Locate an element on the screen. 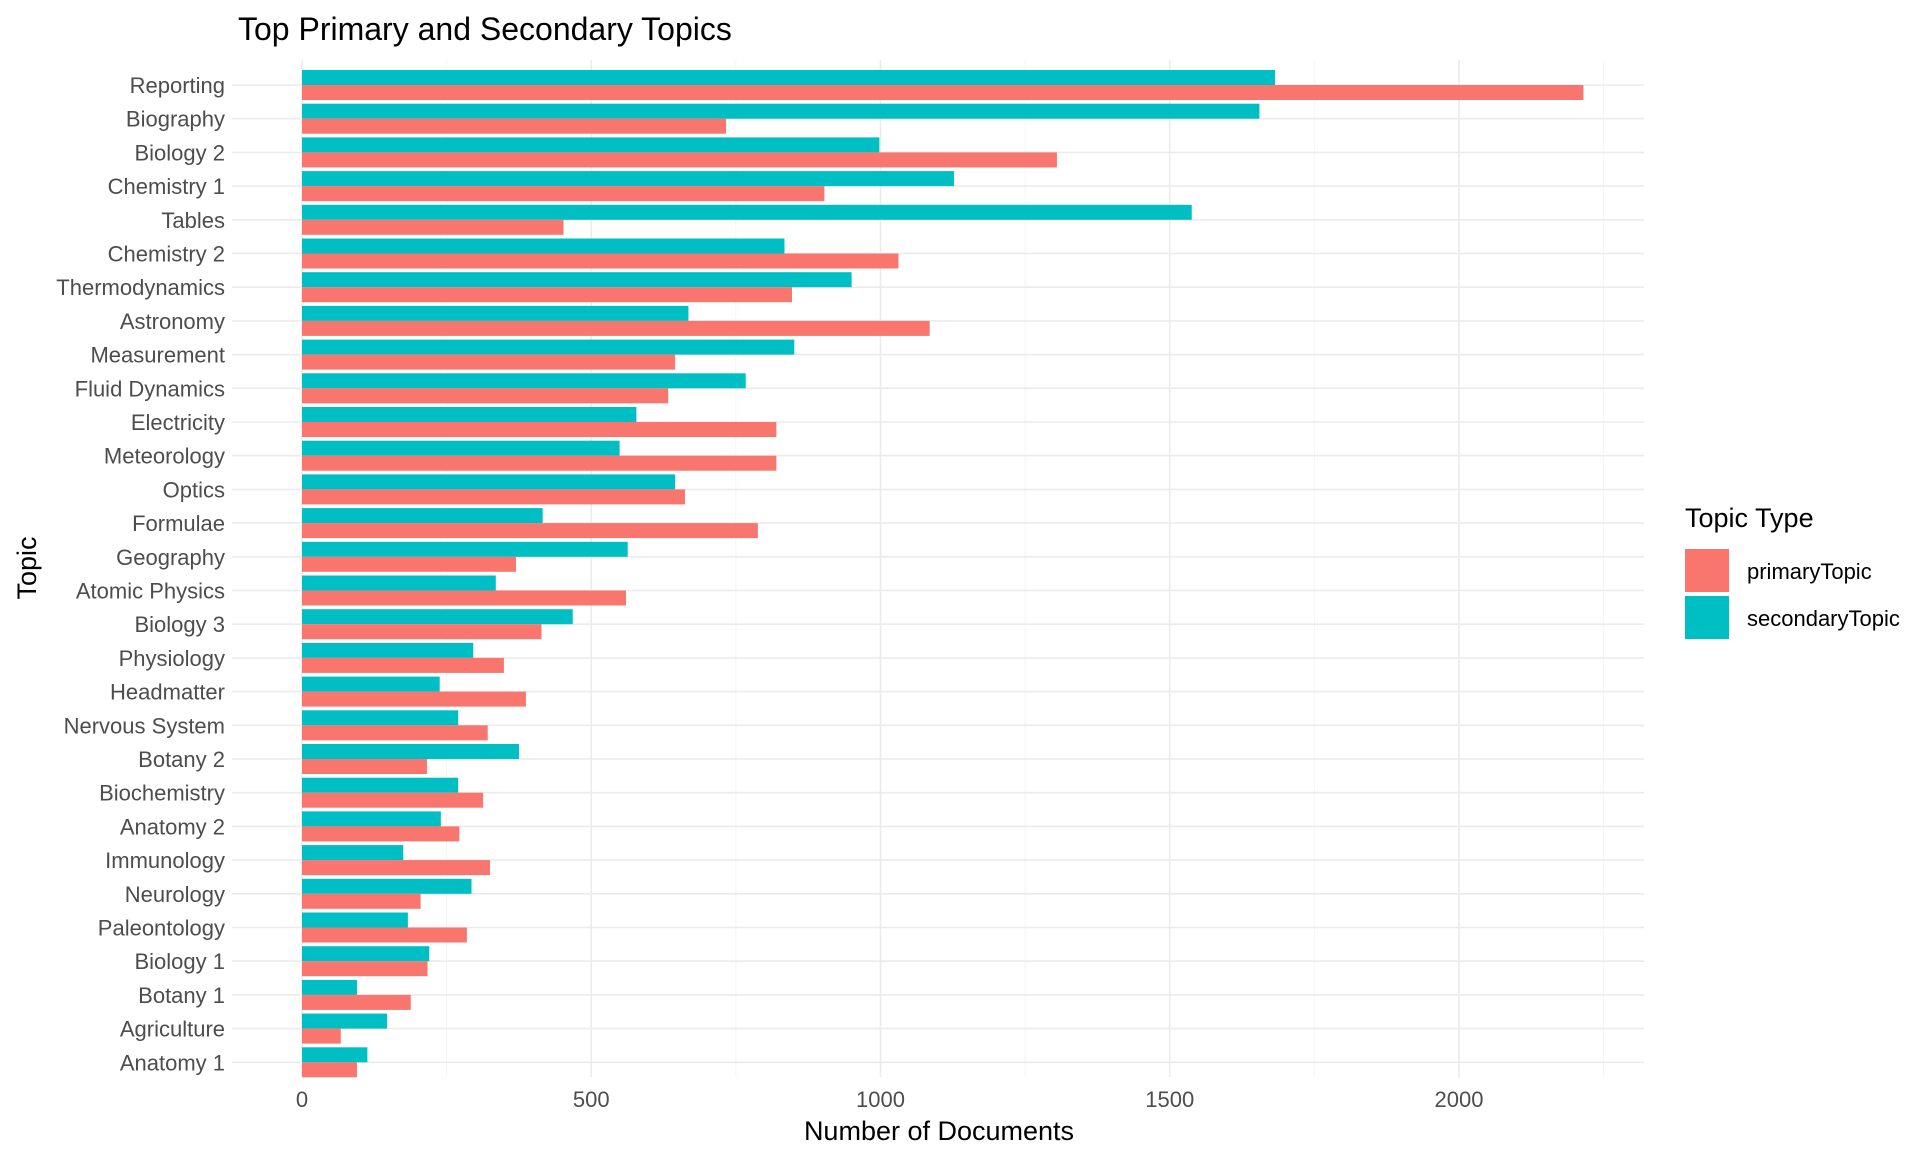 The width and height of the screenshot is (1920, 1152). bar-secondary-measurement is located at coordinates (548, 347).